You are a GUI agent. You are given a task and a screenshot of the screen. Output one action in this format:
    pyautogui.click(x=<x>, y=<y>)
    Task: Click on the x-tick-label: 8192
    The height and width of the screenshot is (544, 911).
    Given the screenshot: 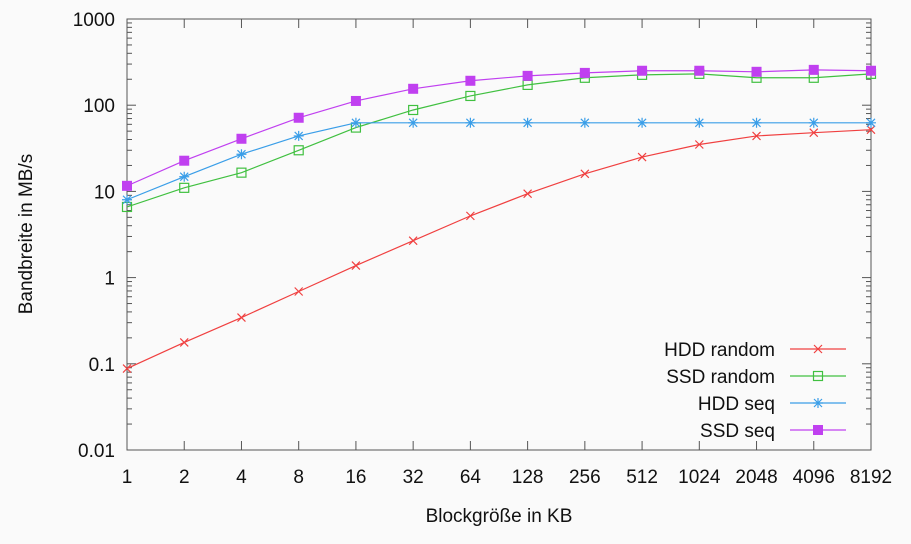 What is the action you would take?
    pyautogui.click(x=871, y=477)
    